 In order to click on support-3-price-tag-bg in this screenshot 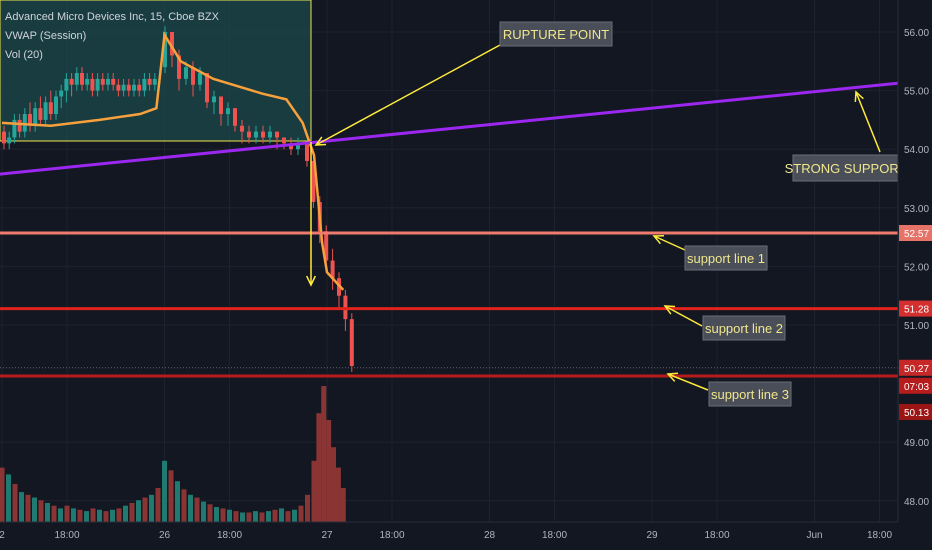, I will do `click(915, 411)`.